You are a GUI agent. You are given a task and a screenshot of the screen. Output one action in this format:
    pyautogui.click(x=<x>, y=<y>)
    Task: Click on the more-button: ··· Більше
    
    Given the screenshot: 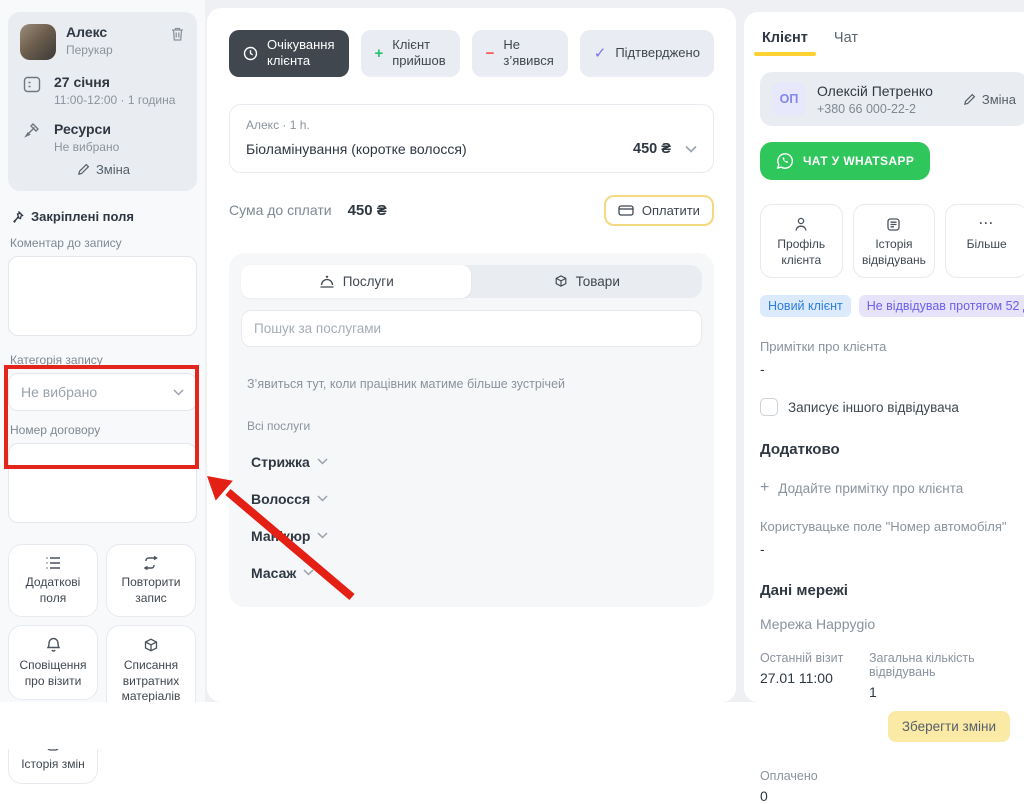 What is the action you would take?
    pyautogui.click(x=984, y=241)
    